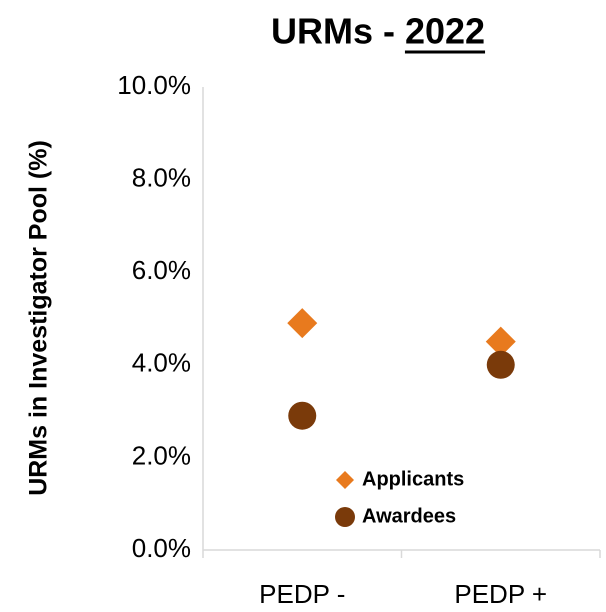  Describe the element at coordinates (413, 479) in the screenshot. I see `legend-label: Applicants` at that location.